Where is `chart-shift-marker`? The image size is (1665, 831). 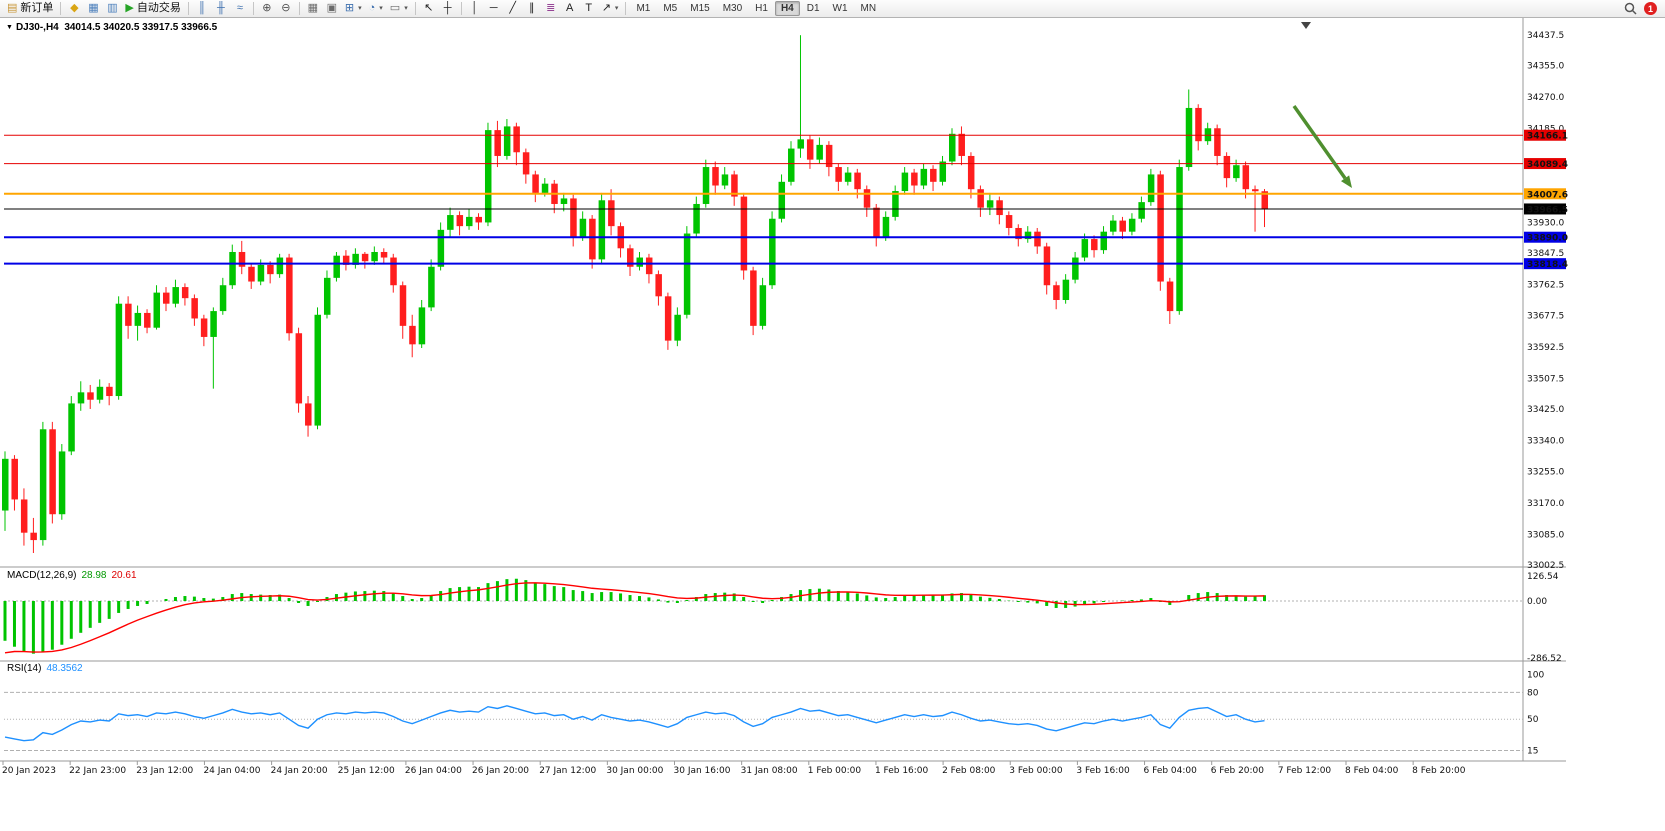 chart-shift-marker is located at coordinates (1306, 25).